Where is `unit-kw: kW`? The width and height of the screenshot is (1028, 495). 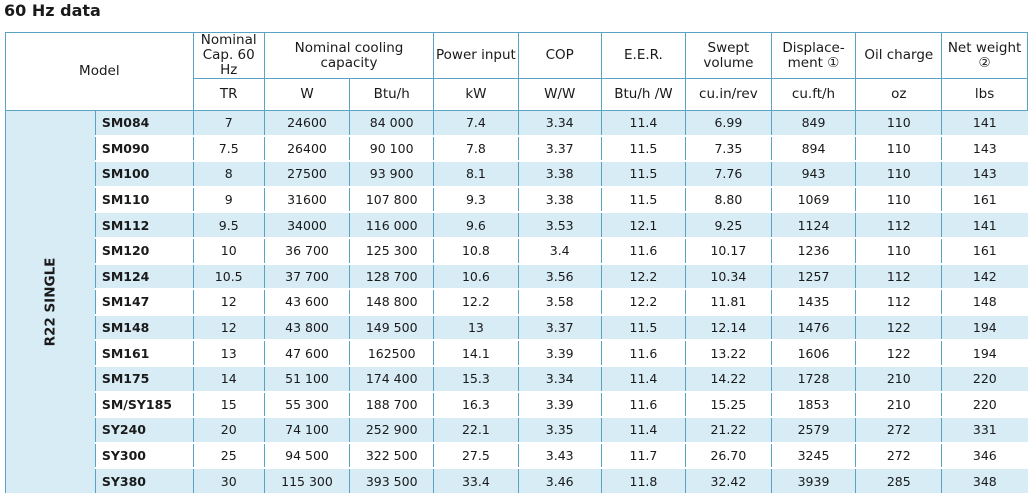 unit-kw: kW is located at coordinates (476, 94).